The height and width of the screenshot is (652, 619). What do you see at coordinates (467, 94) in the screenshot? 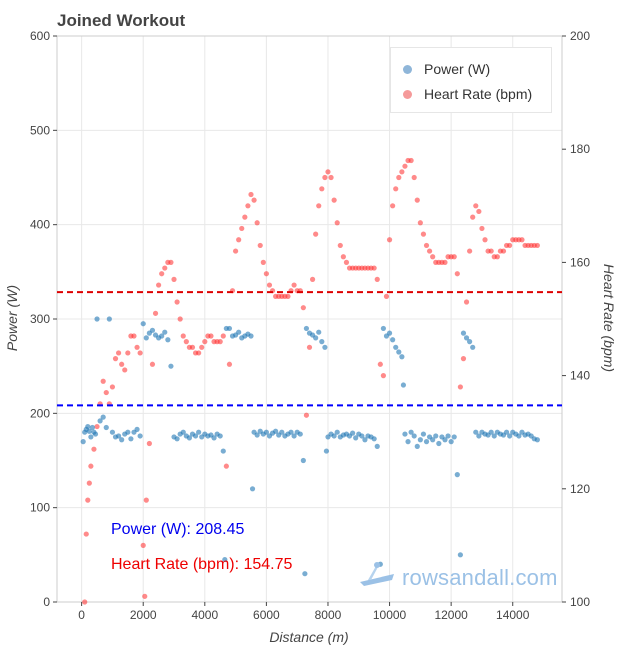
I see `legend-item-heart-rate: Heart Rate (bpm)` at bounding box center [467, 94].